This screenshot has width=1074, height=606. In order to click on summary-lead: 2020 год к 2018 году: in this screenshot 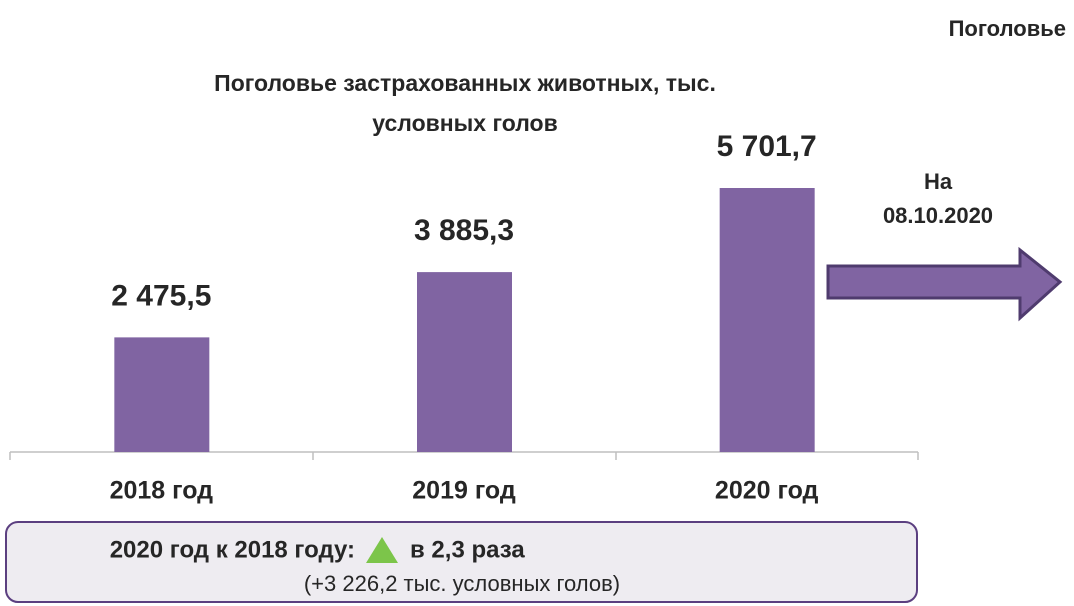, I will do `click(232, 549)`.